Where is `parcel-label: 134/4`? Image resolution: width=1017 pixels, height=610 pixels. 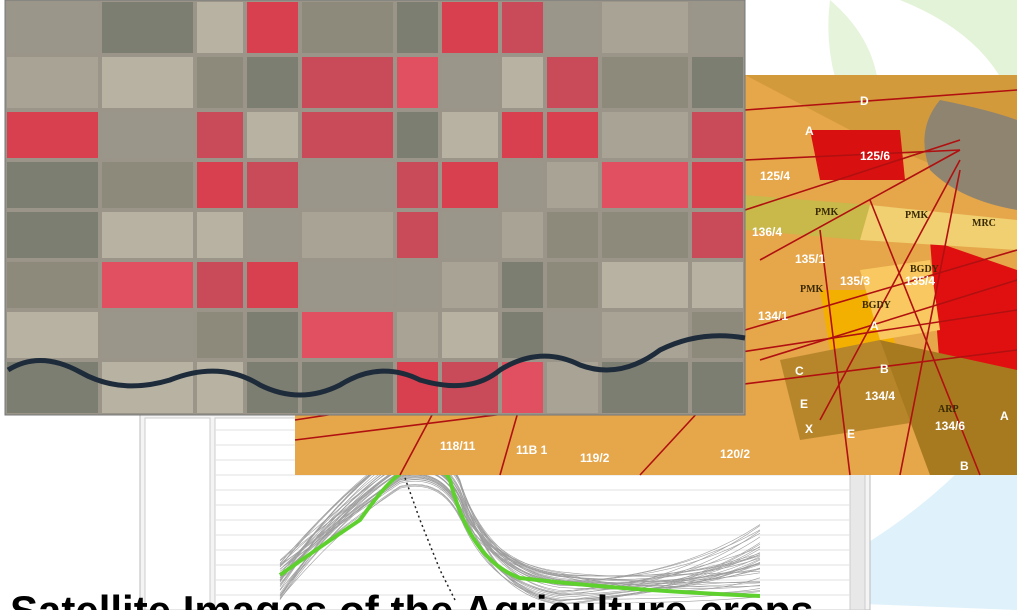 parcel-label: 134/4 is located at coordinates (880, 396).